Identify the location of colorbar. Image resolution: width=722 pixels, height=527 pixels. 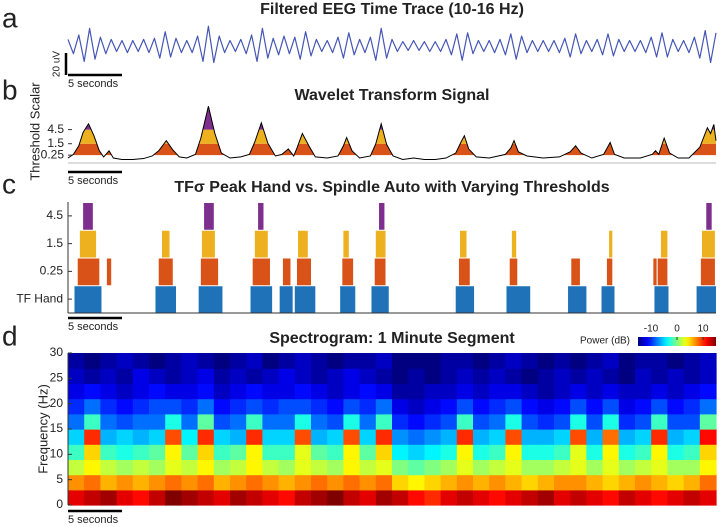
(677, 341).